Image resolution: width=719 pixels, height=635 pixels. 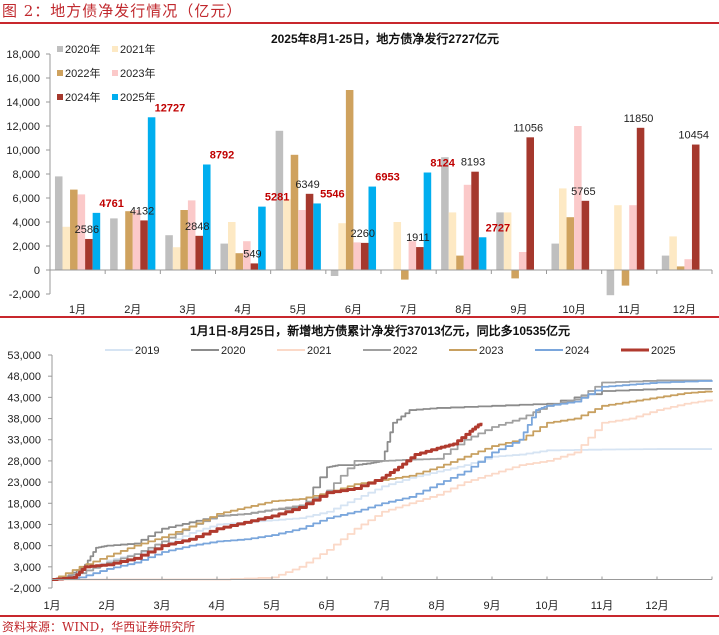 I want to click on bar-2023年-3月, so click(x=191, y=235).